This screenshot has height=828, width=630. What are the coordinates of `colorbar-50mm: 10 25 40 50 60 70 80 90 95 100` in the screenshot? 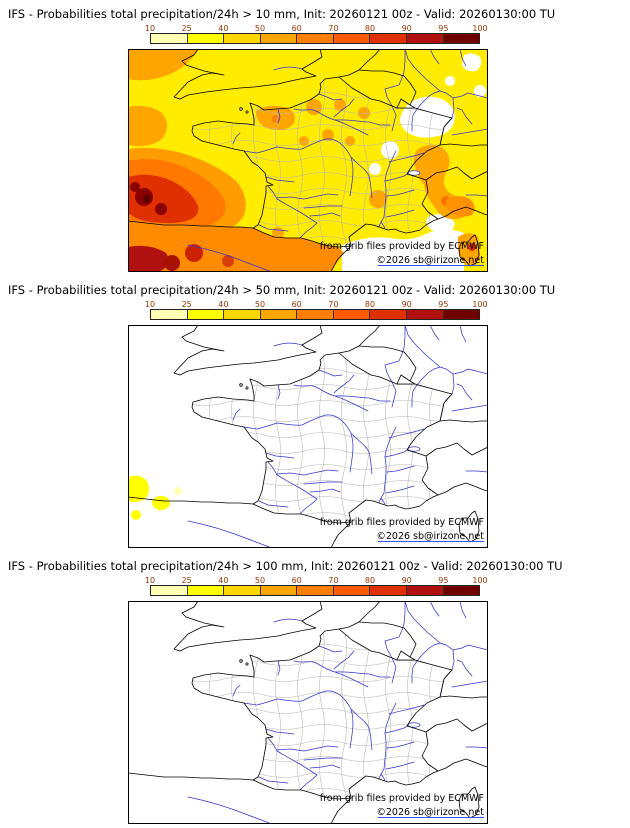 It's located at (316, 310).